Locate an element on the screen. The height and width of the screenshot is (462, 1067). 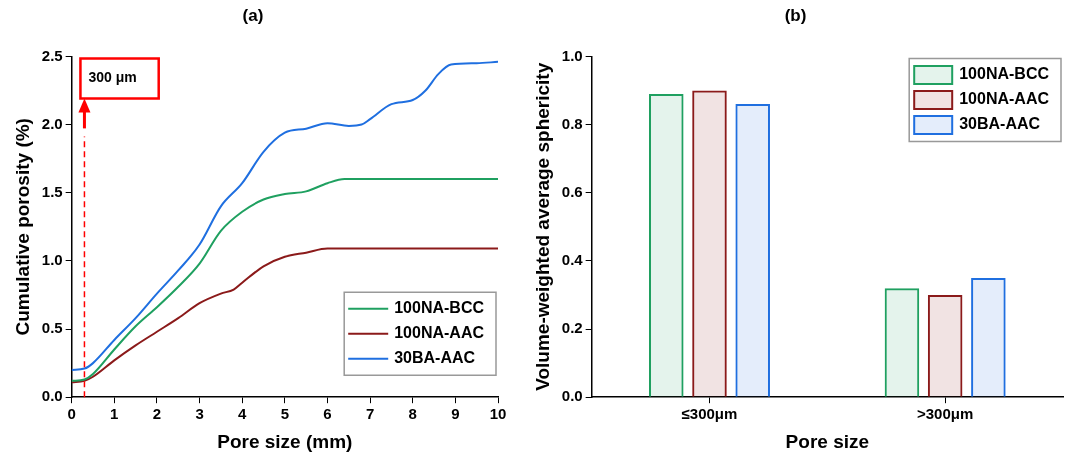
x-tick-label: 8 is located at coordinates (412, 414).